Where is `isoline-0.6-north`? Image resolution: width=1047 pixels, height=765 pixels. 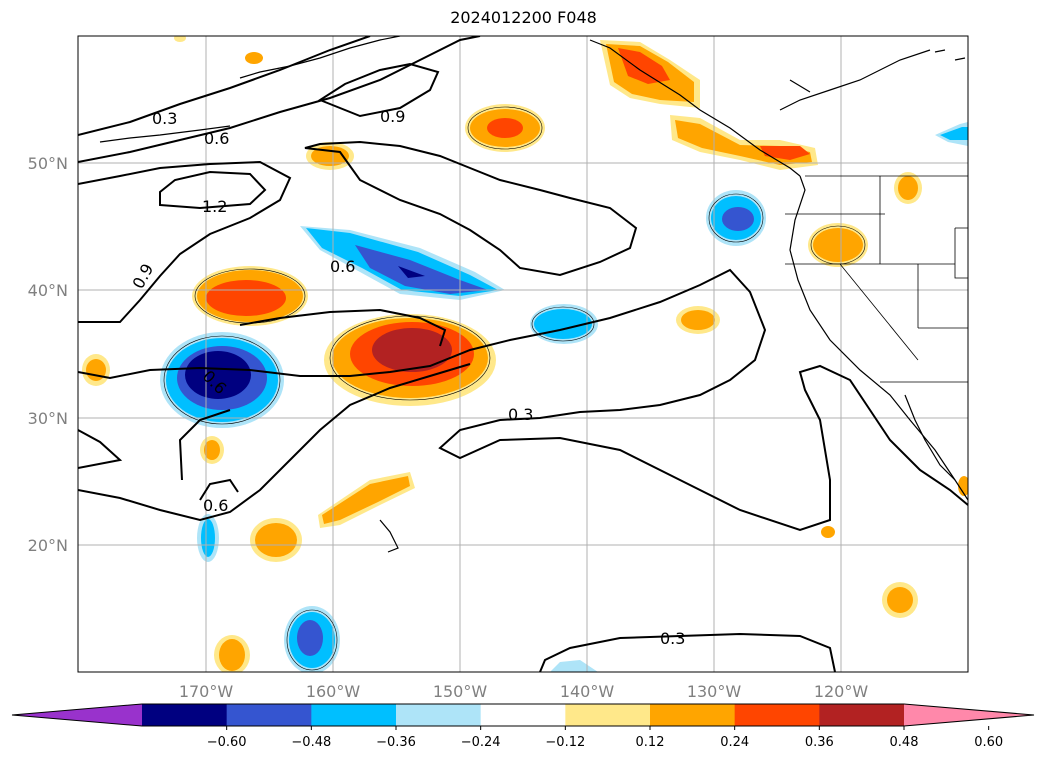
isoline-0.6-north is located at coordinates (279, 99).